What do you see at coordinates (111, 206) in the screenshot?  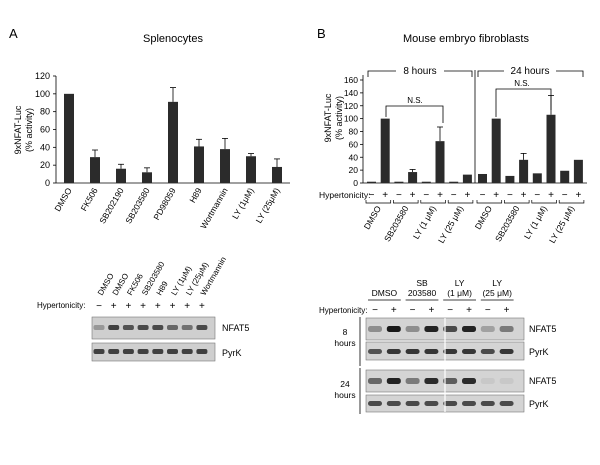 I see `chart-a-category-label: SB202190` at bounding box center [111, 206].